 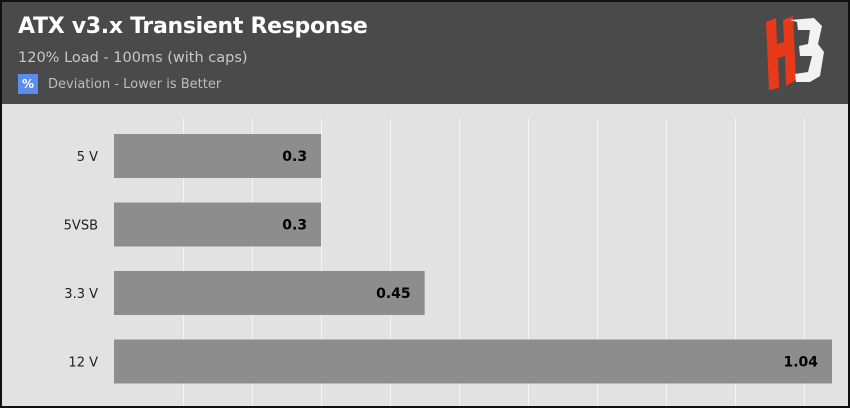 What do you see at coordinates (393, 294) in the screenshot?
I see `value-label: 0.45` at bounding box center [393, 294].